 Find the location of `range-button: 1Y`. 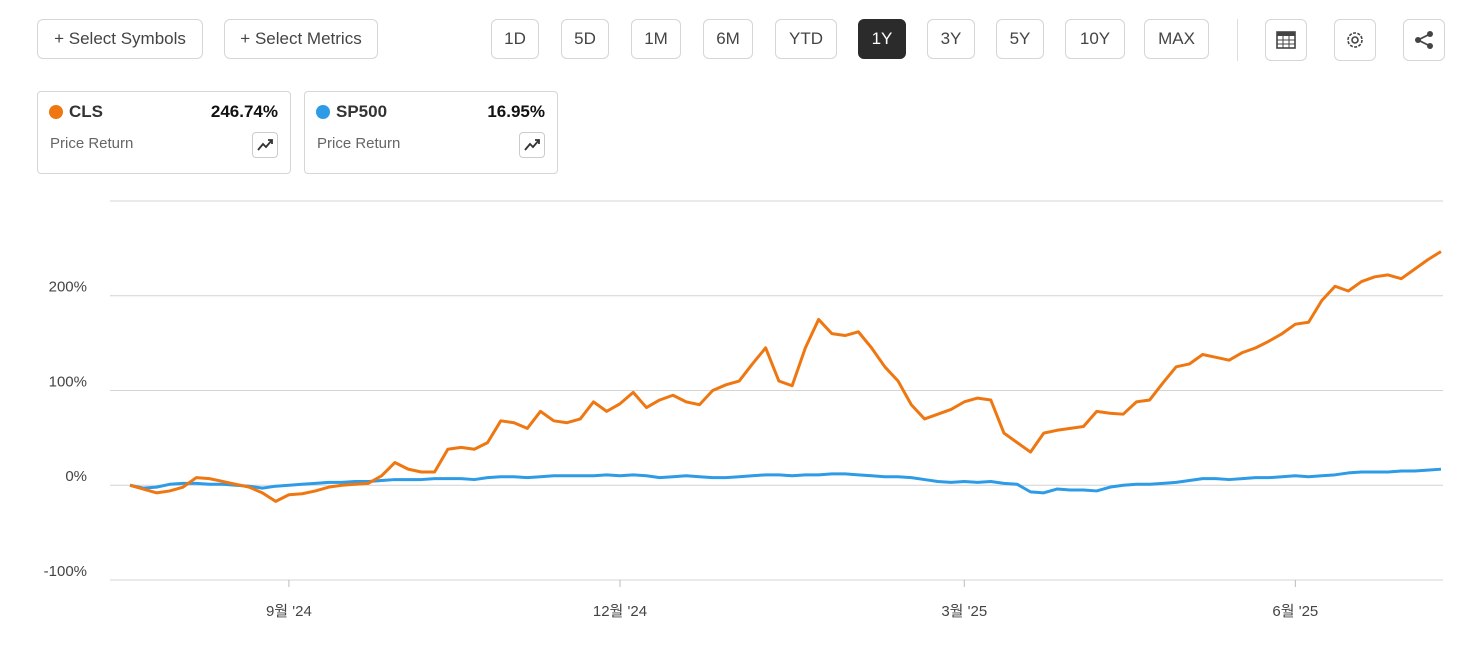

range-button: 1Y is located at coordinates (882, 39).